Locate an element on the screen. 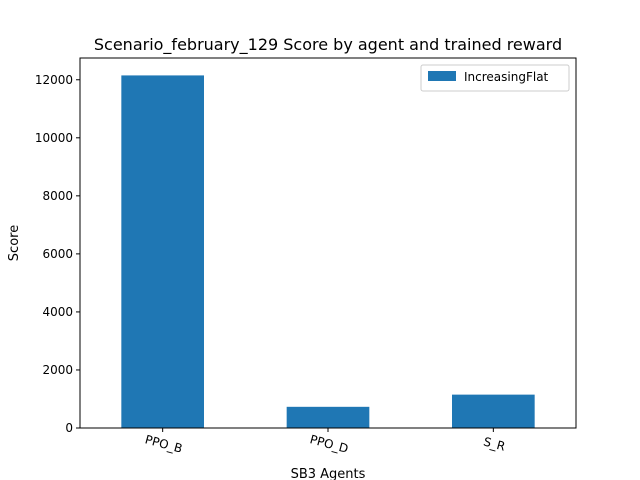  legend-box is located at coordinates (495, 78).